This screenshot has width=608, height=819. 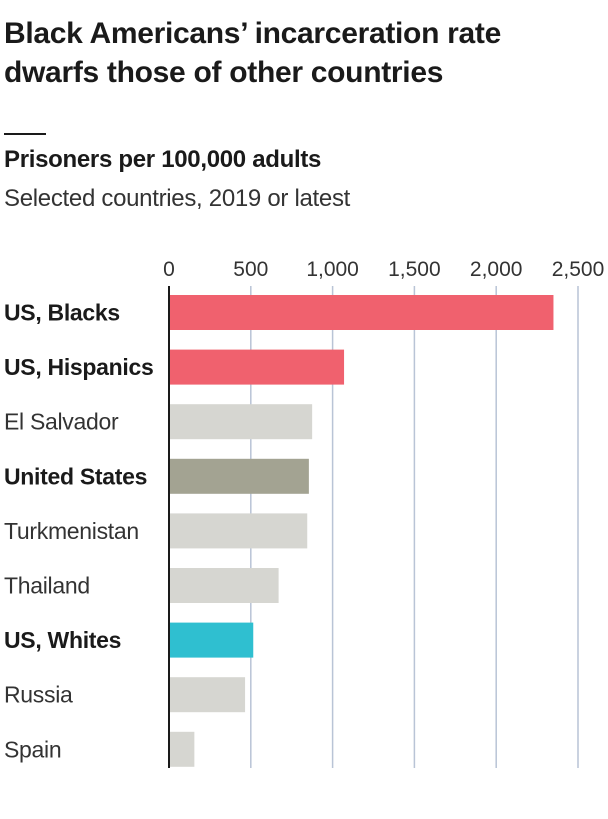 I want to click on x-tick-label: 2,500, so click(x=578, y=269).